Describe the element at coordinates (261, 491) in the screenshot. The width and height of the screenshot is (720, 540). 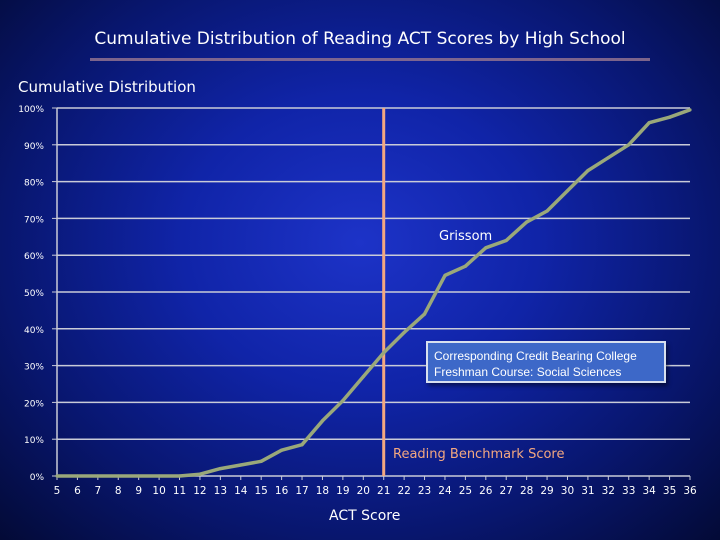
I see `x-tick-label: 15` at that location.